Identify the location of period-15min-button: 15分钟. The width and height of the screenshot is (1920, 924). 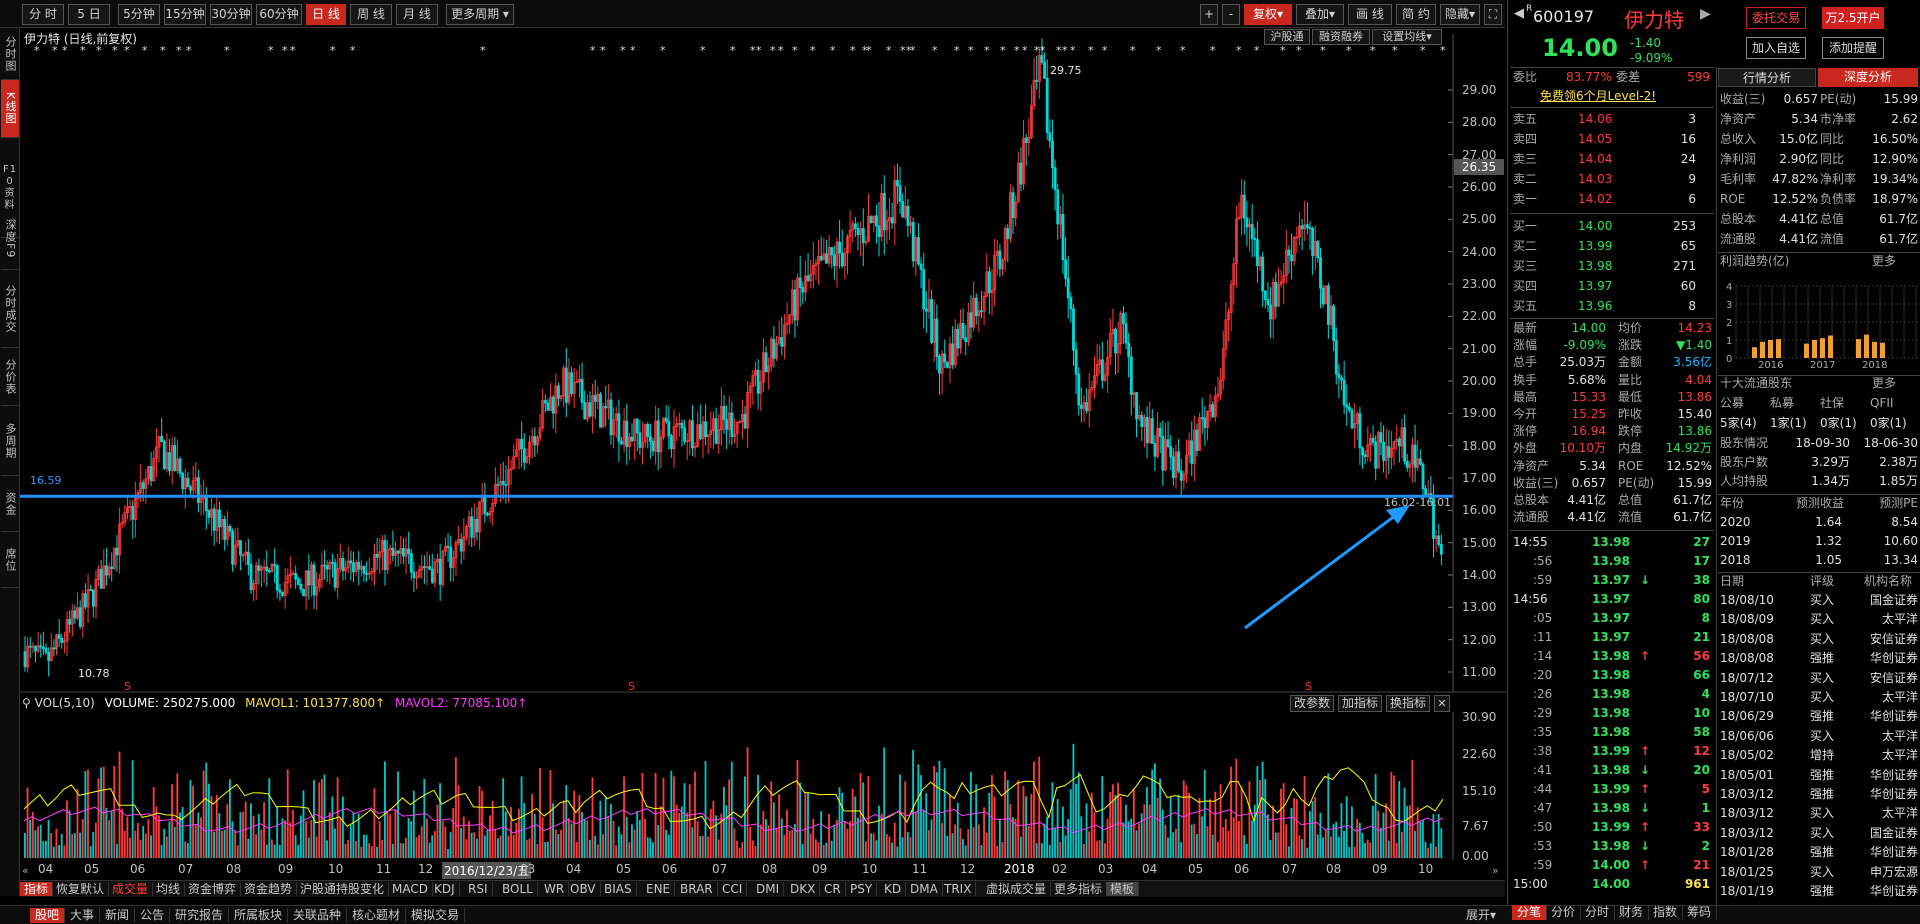
(185, 14).